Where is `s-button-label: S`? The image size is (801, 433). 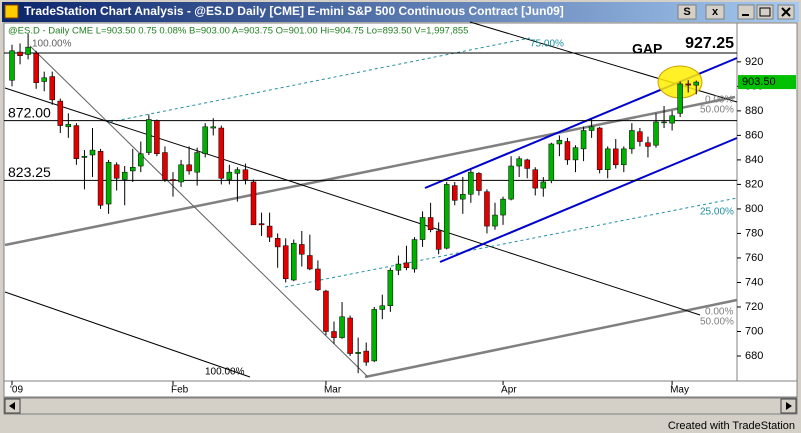
s-button-label: S is located at coordinates (686, 12).